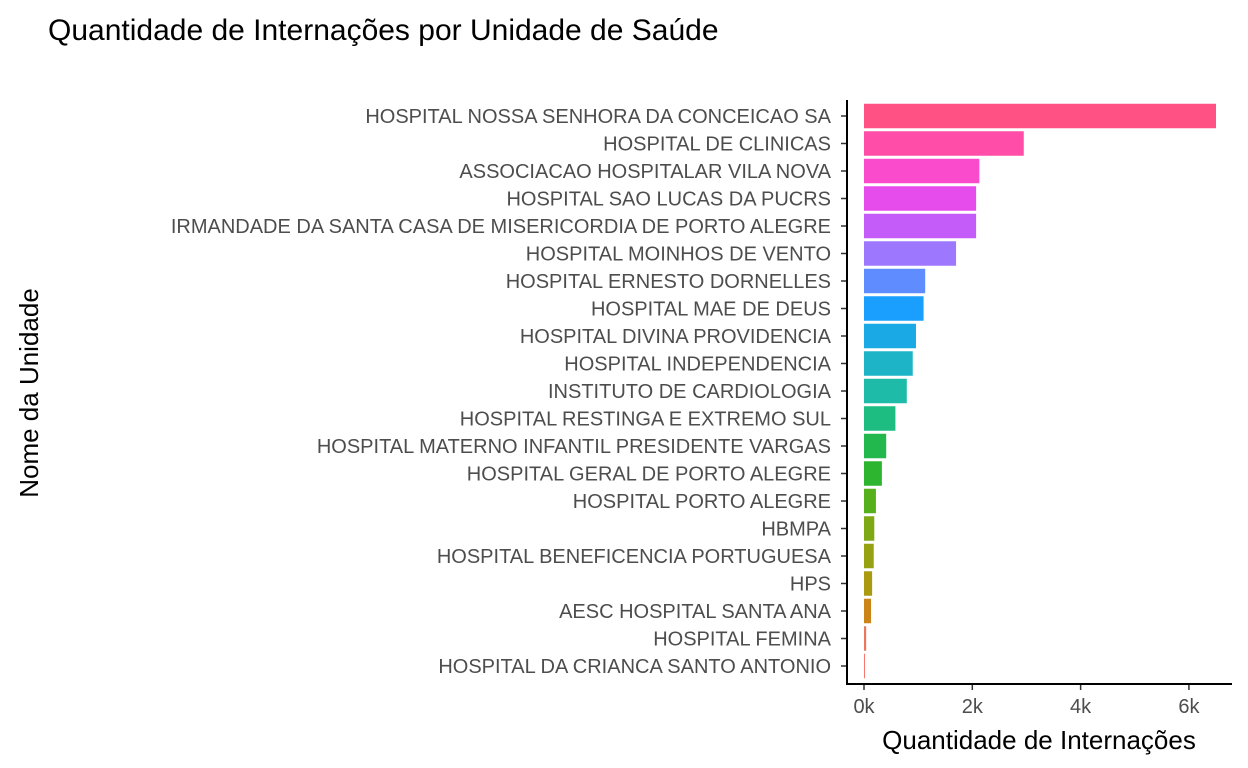 The height and width of the screenshot is (768, 1248). I want to click on x-tick-label: 0k, so click(864, 707).